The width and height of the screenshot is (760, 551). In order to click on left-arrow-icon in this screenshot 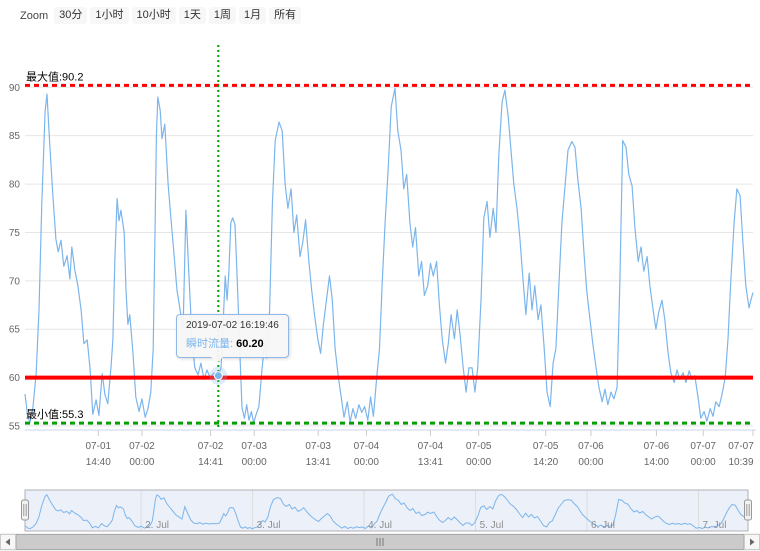, I will do `click(7, 542)`.